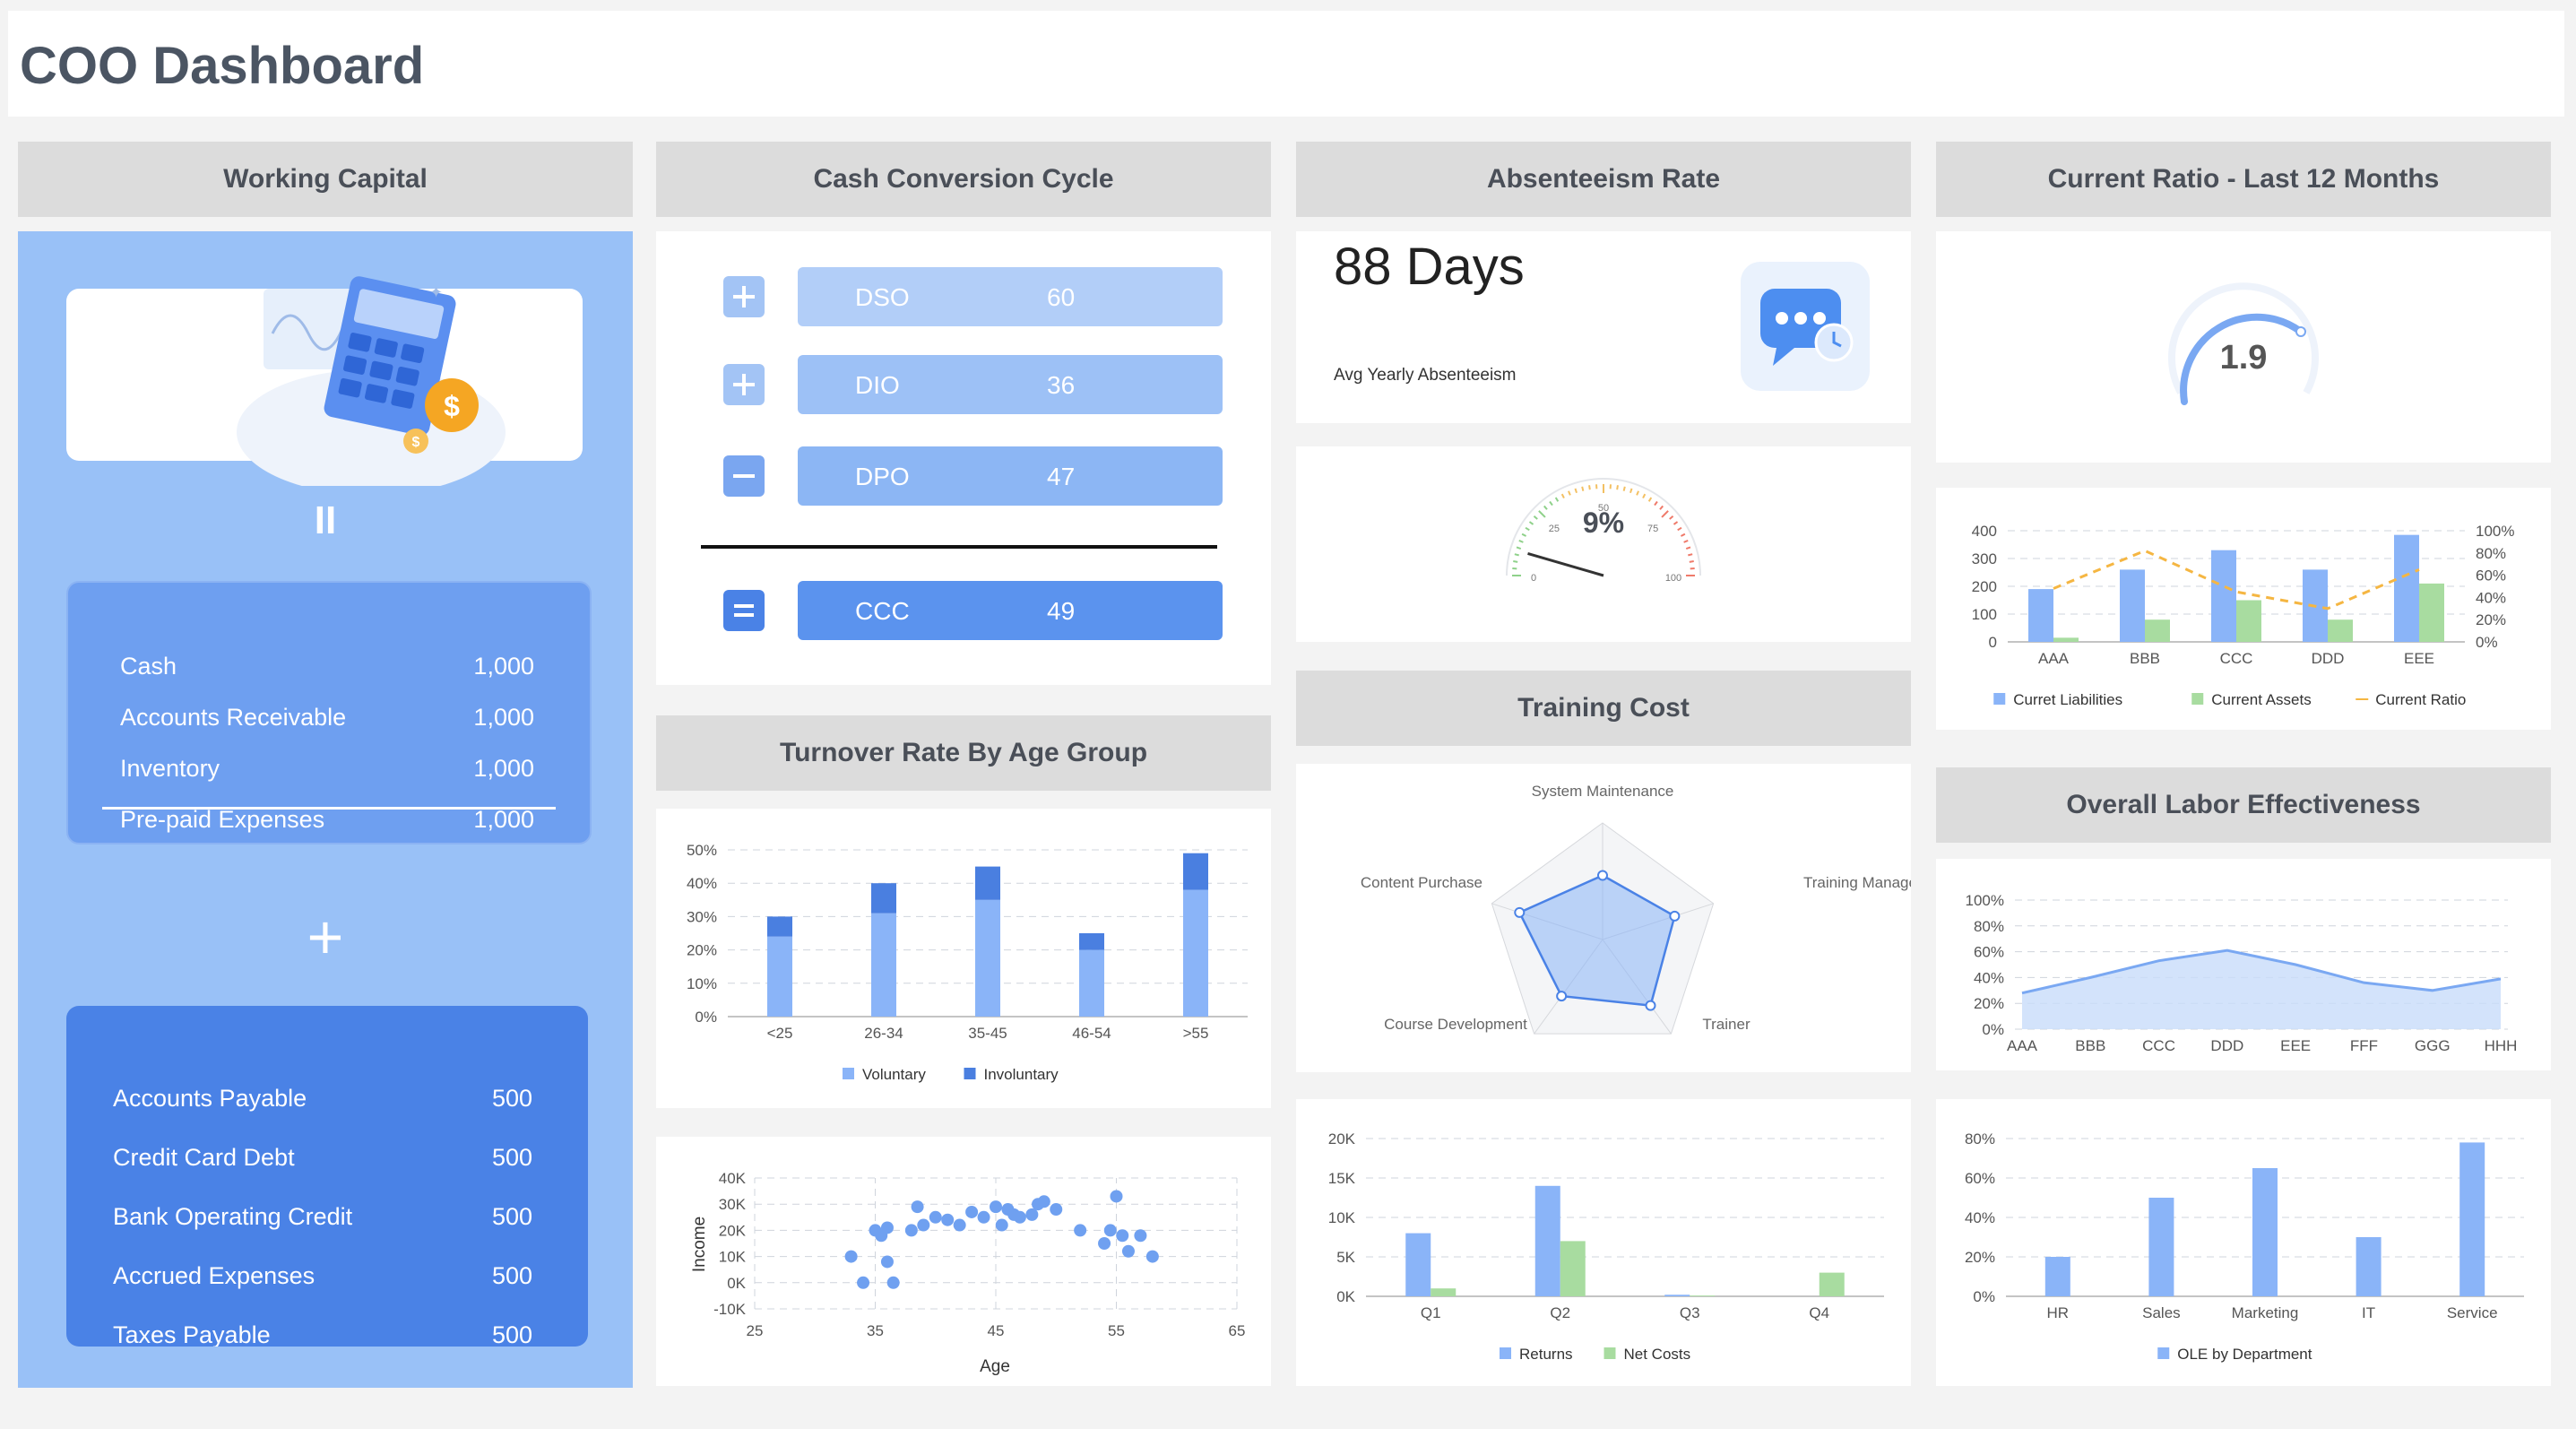 Image resolution: width=2576 pixels, height=1429 pixels. What do you see at coordinates (2161, 1312) in the screenshot?
I see `x-tick-label: Sales` at bounding box center [2161, 1312].